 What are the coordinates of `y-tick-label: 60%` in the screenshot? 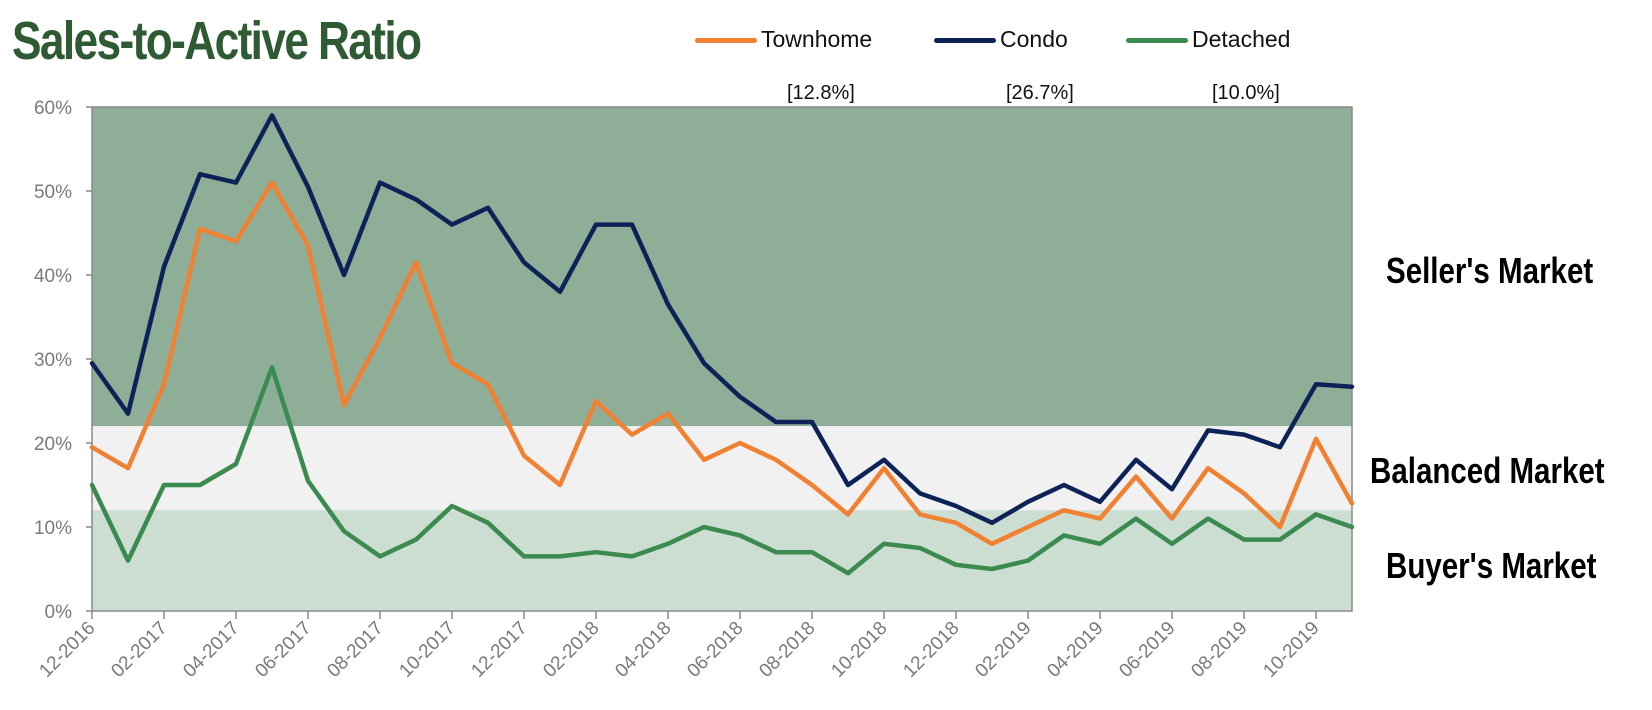 It's located at (53, 108).